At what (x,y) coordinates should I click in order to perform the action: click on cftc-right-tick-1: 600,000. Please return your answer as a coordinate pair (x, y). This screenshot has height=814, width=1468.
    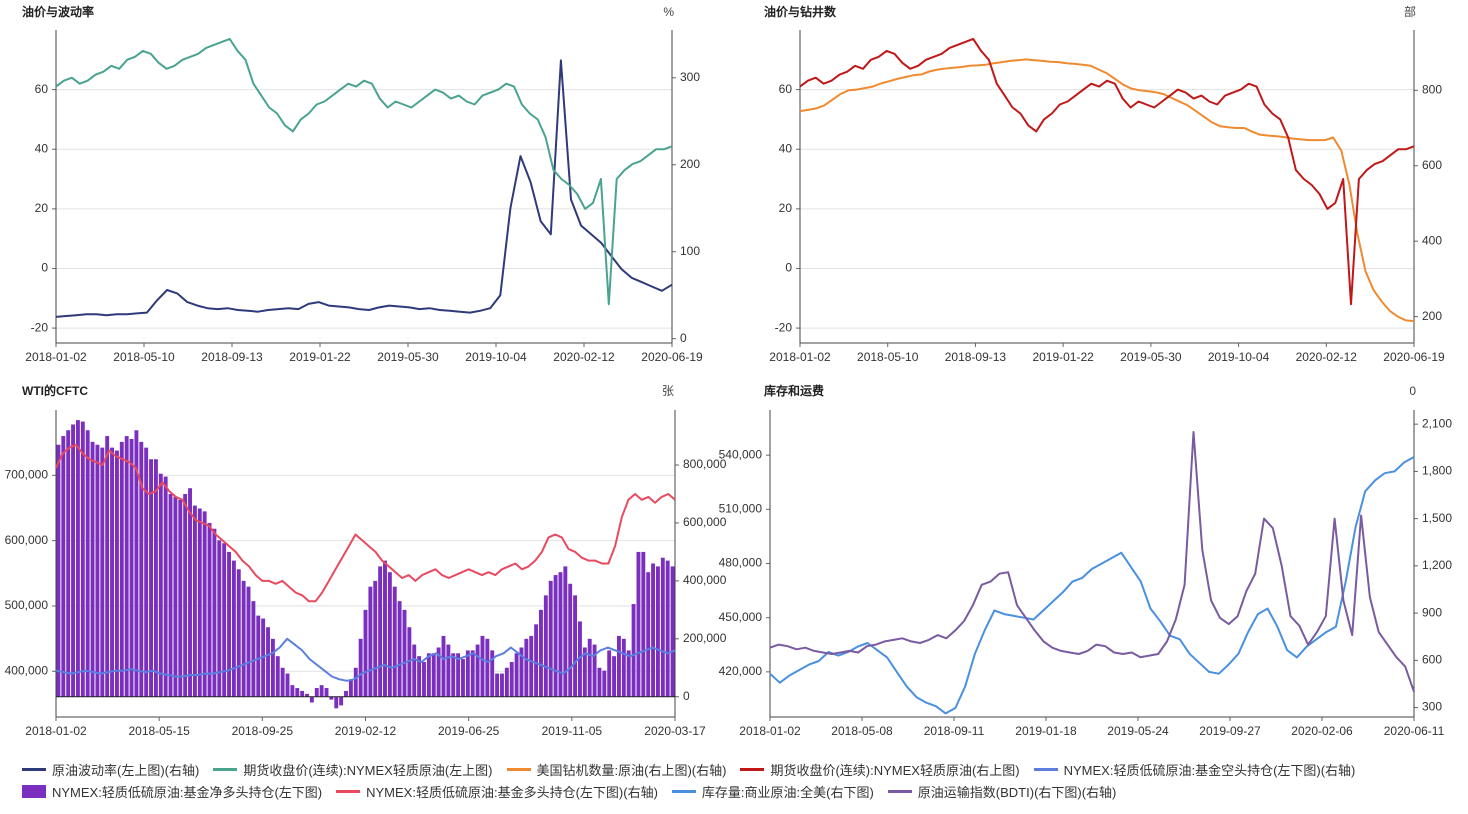
    Looking at the image, I should click on (705, 522).